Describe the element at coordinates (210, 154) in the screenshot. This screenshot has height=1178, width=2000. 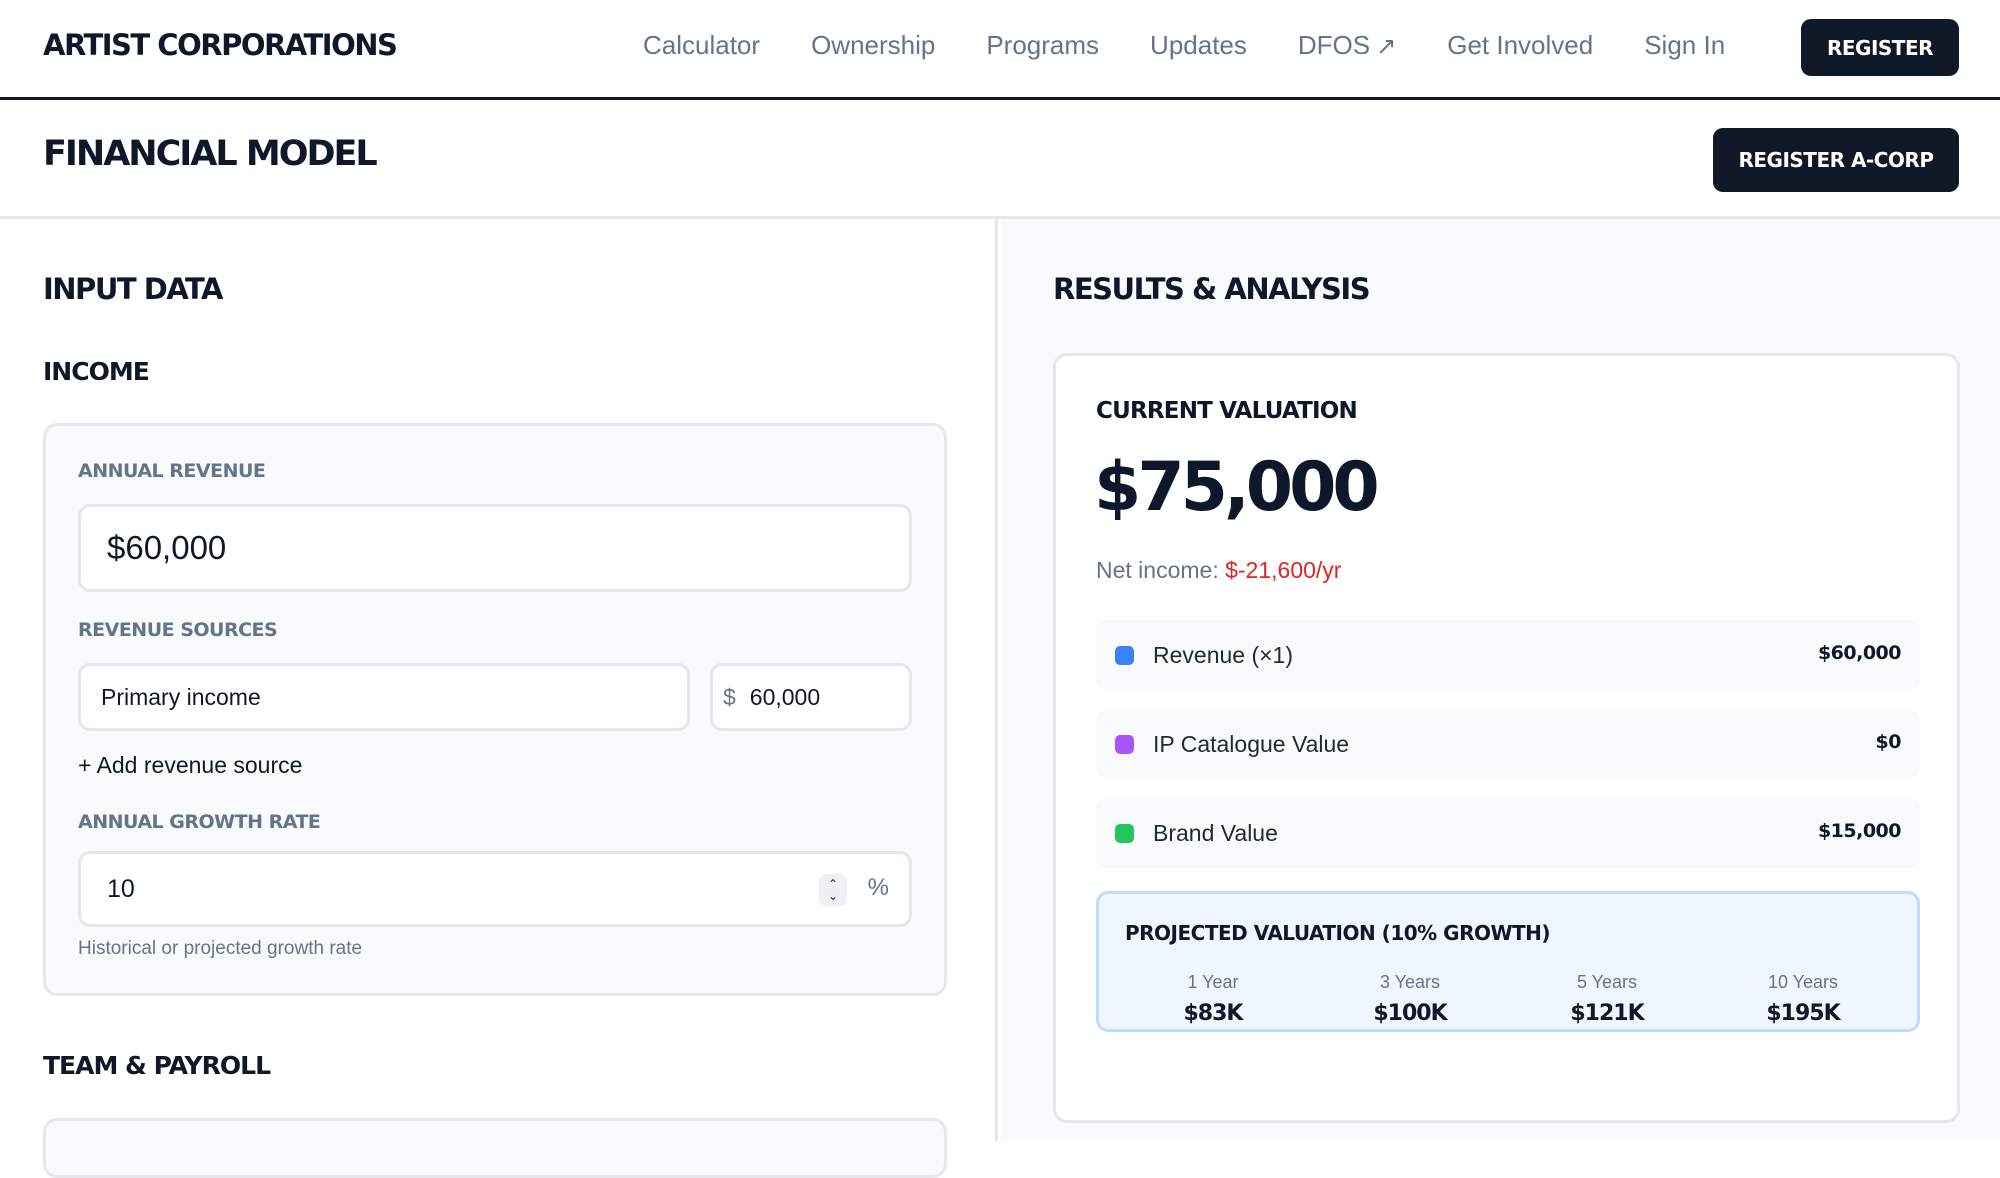
I see `page-title: FINANCIAL MODEL` at that location.